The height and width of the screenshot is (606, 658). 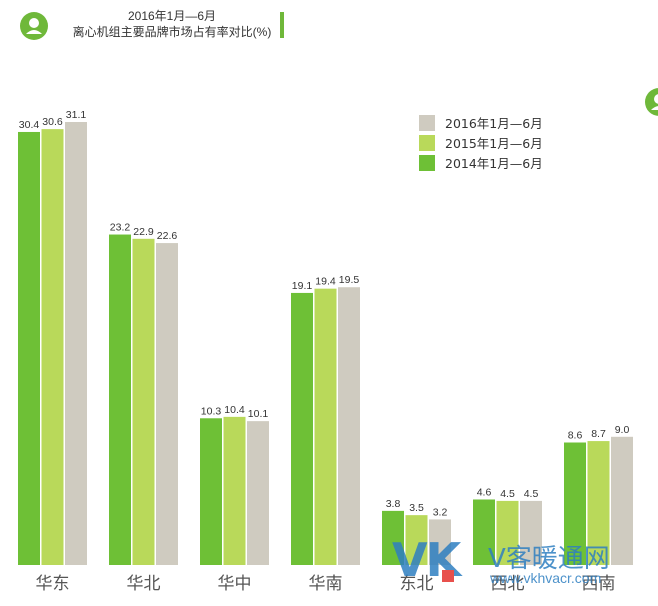 What do you see at coordinates (393, 504) in the screenshot?
I see `data-label: 3.8` at bounding box center [393, 504].